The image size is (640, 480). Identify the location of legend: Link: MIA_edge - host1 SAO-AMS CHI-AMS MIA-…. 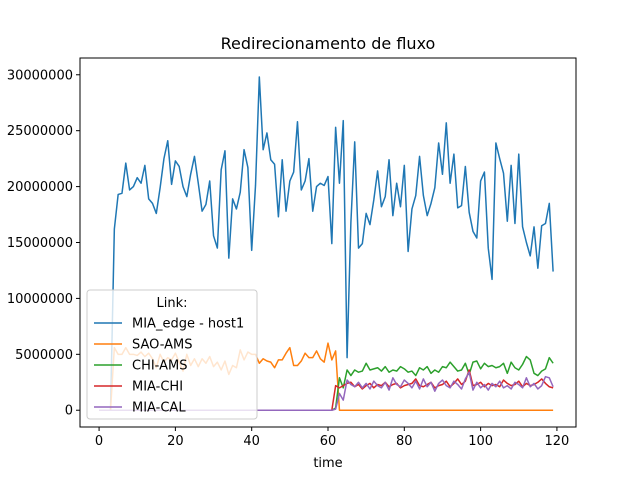
(172, 354).